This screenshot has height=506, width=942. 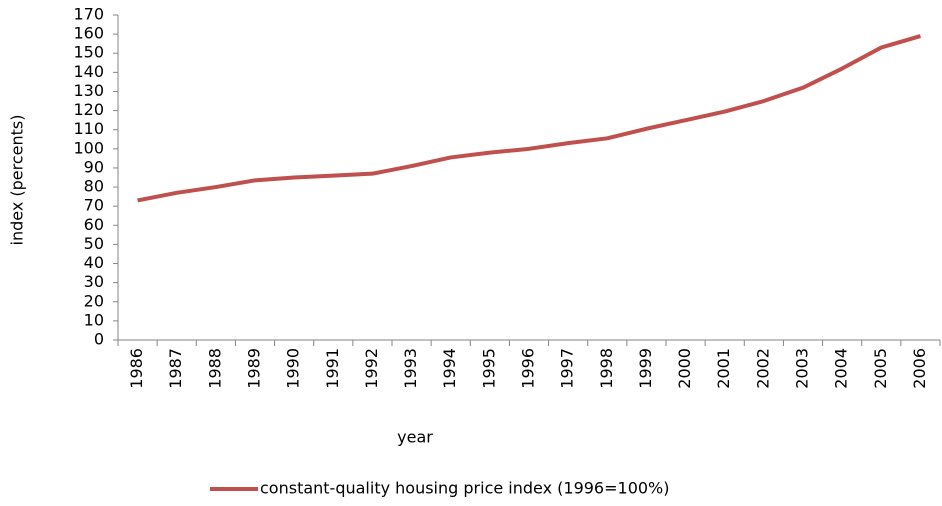 I want to click on x-tick-label: 2001, so click(x=723, y=368).